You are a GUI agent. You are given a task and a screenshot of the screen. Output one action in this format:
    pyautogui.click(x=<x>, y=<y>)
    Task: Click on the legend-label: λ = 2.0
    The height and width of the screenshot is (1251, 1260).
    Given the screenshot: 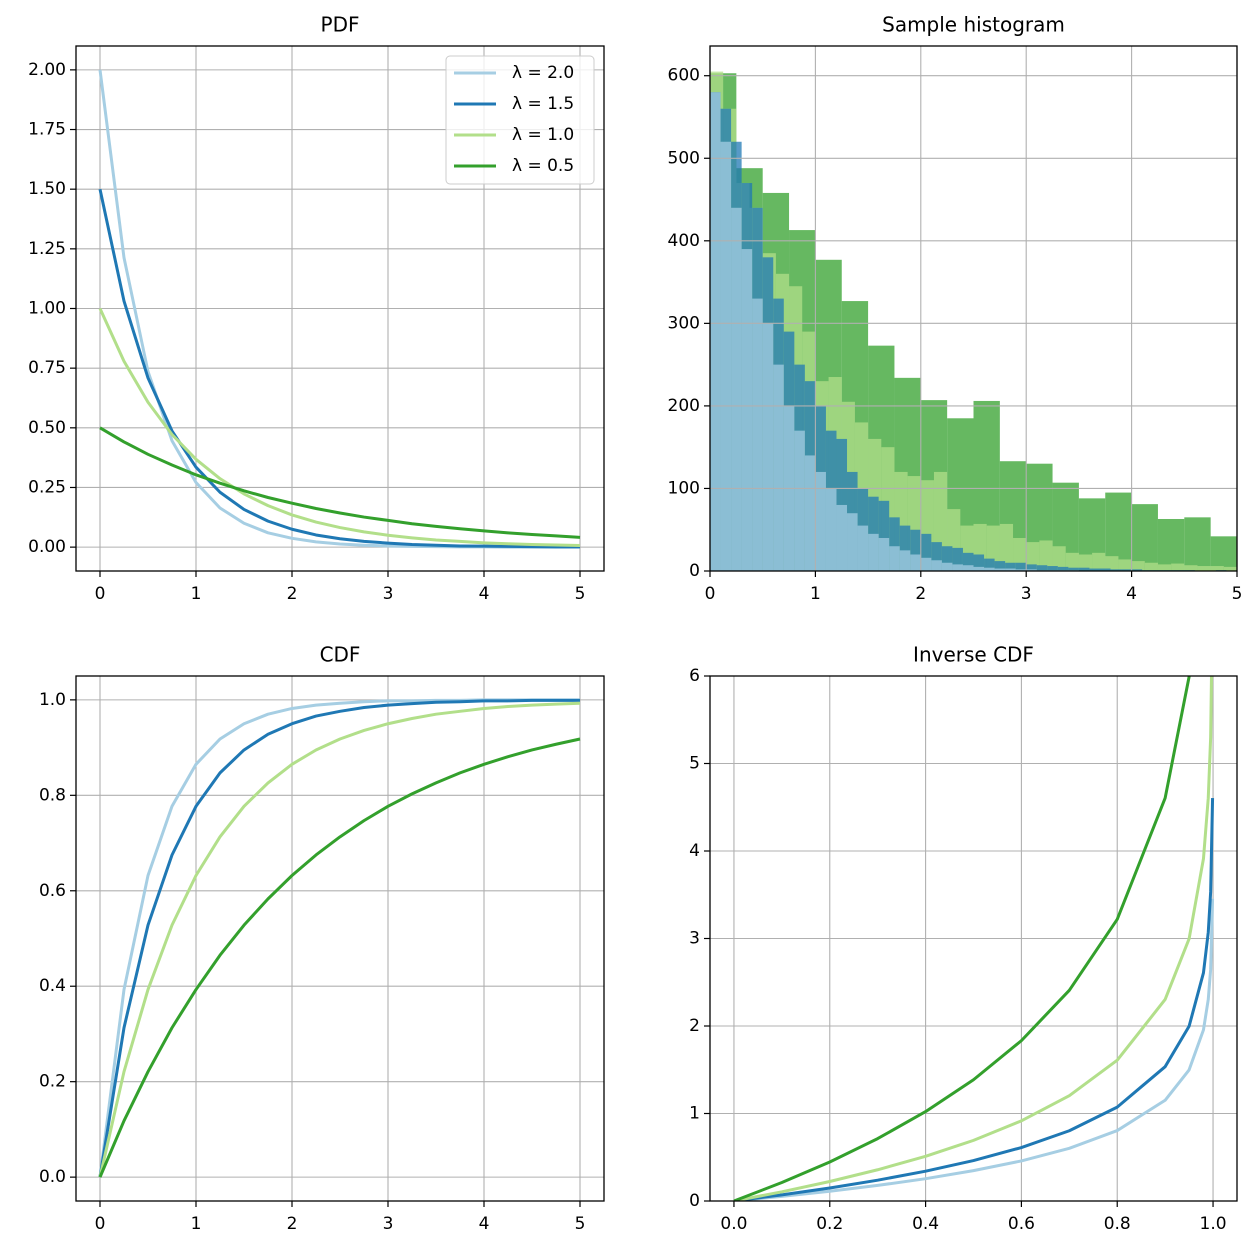 What is the action you would take?
    pyautogui.click(x=543, y=73)
    